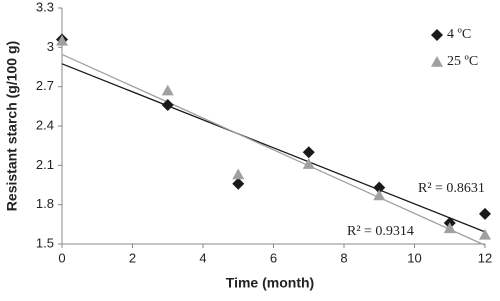 Image resolution: width=500 pixels, height=301 pixels. Describe the element at coordinates (132, 257) in the screenshot. I see `x-tick-label: 2` at that location.